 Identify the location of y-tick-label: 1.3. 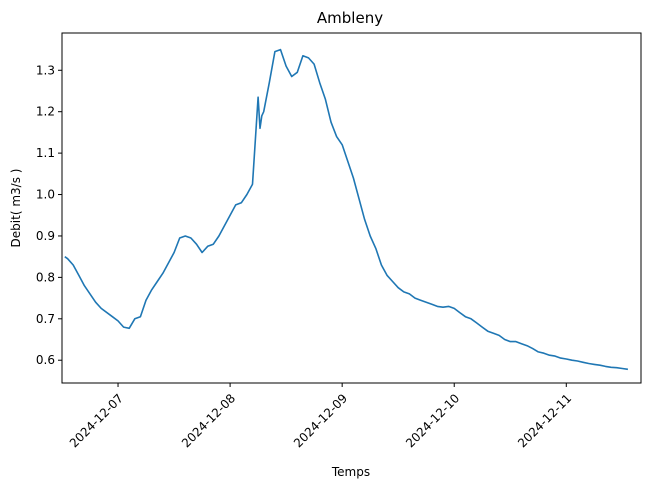
(45, 70).